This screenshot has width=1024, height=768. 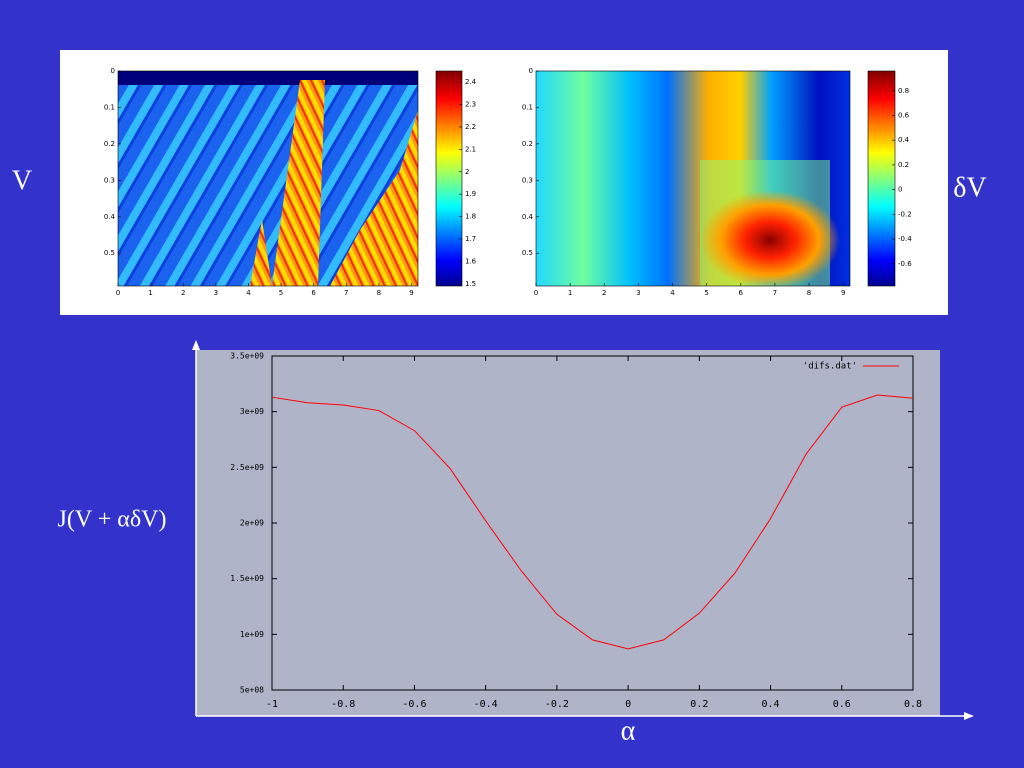 I want to click on colorbar-tick-label: 2.2, so click(x=470, y=127).